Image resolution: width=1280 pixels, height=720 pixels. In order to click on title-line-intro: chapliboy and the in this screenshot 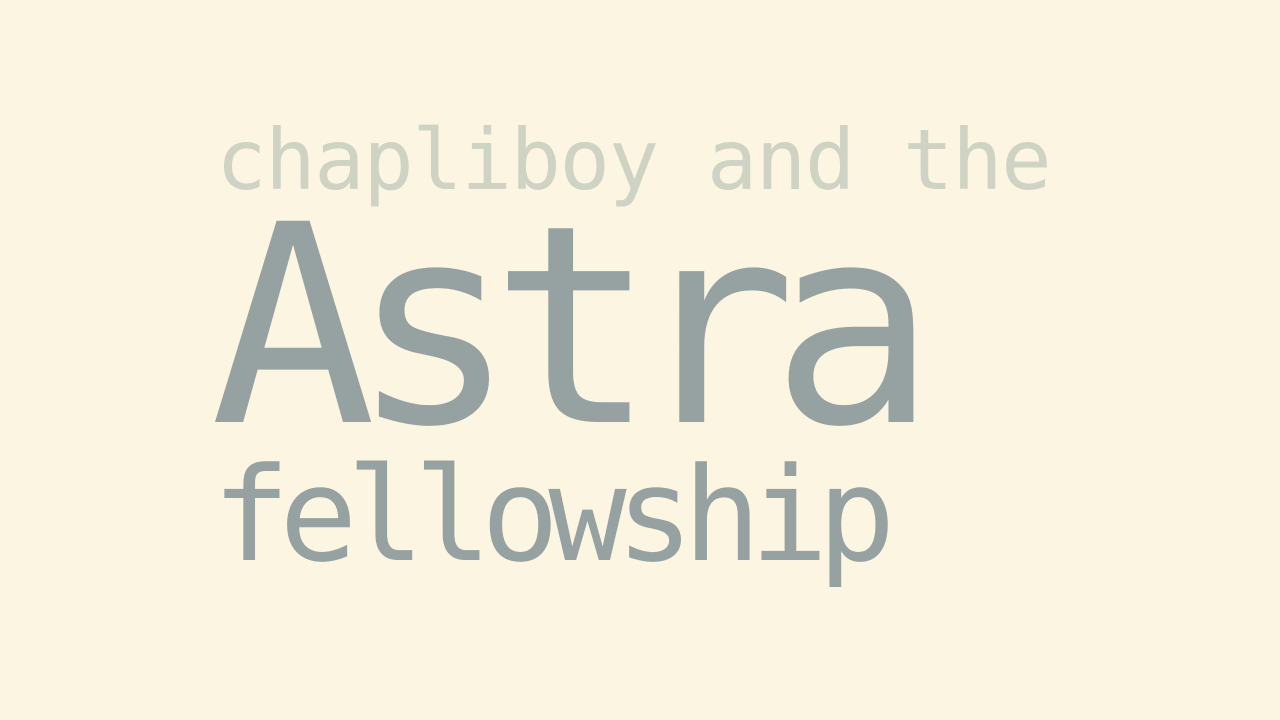, I will do `click(634, 160)`.